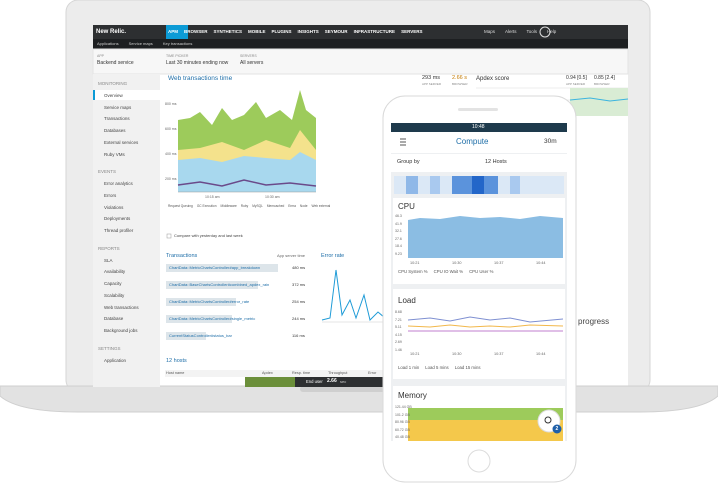 The image size is (718, 491). I want to click on nav-item: APM, so click(173, 31).